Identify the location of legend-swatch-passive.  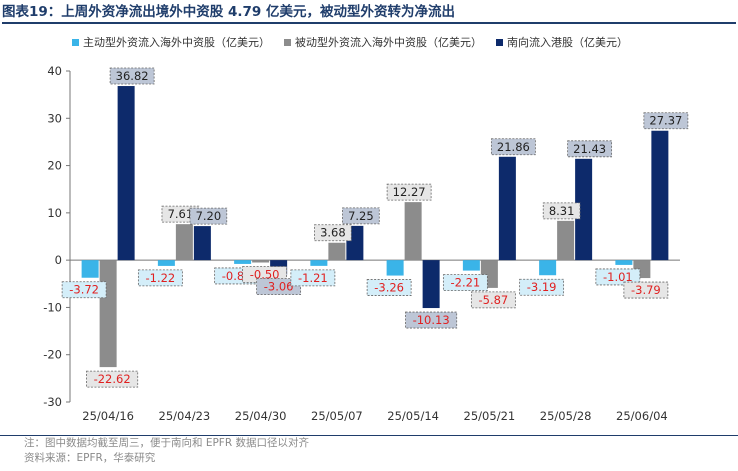
(287, 42).